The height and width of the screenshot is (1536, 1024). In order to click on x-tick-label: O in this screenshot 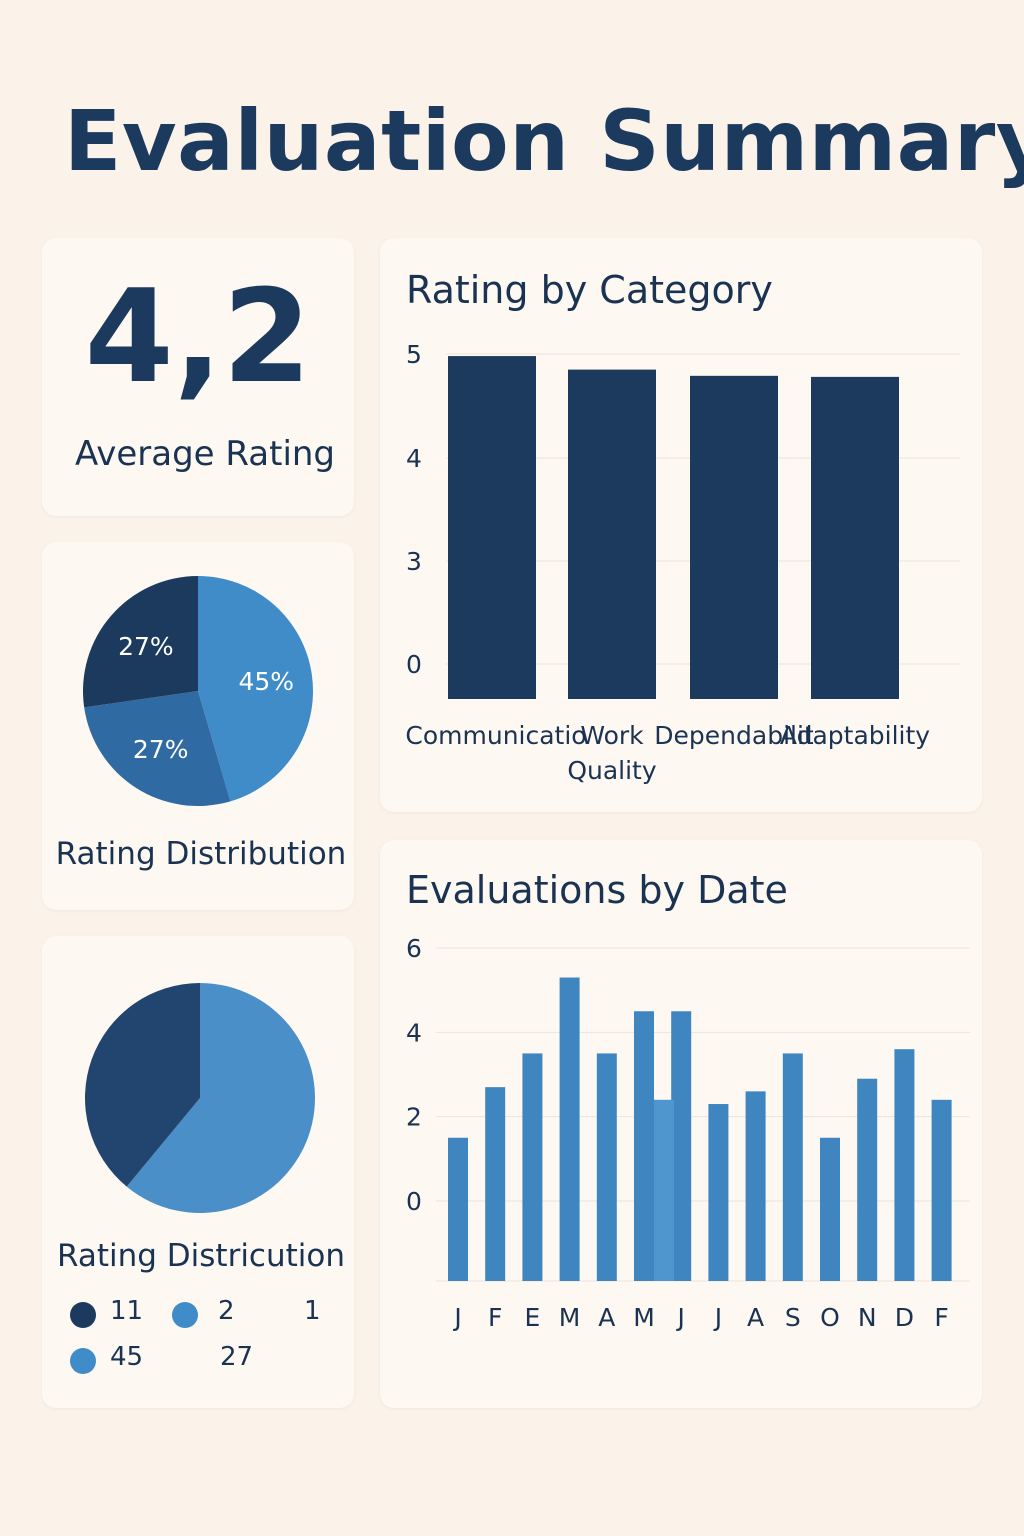, I will do `click(830, 1317)`.